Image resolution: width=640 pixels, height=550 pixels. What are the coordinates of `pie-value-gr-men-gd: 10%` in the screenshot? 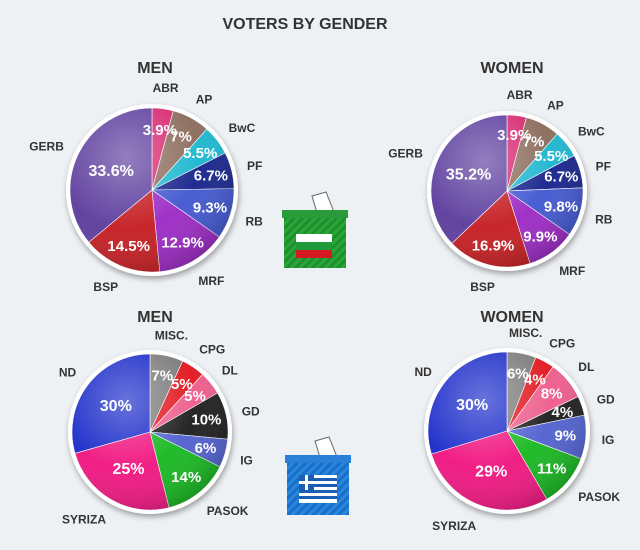 It's located at (206, 420).